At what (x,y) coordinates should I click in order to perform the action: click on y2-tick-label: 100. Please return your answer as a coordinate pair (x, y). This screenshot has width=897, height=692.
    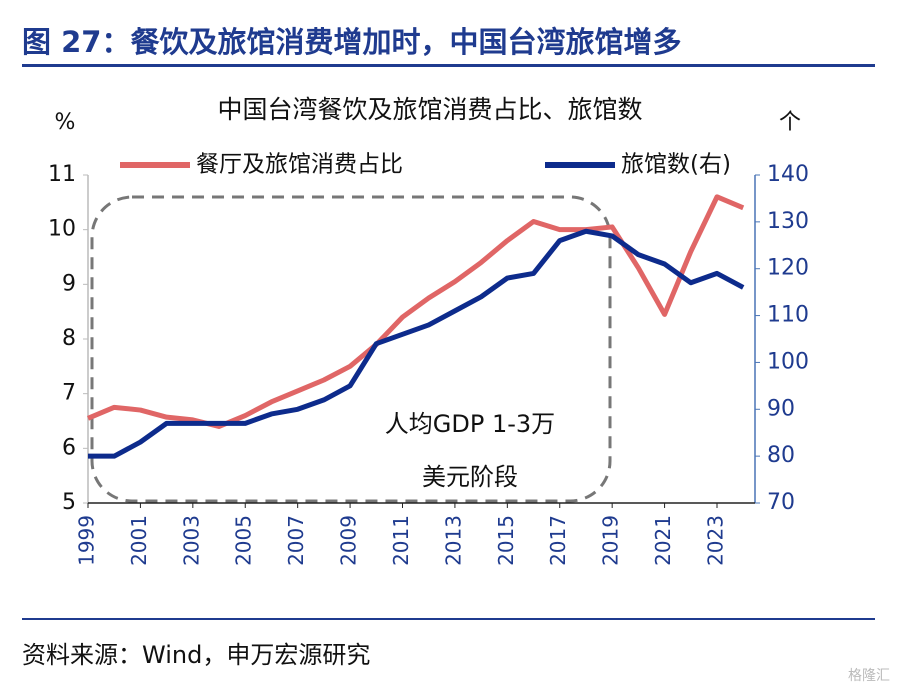
    Looking at the image, I should click on (788, 361).